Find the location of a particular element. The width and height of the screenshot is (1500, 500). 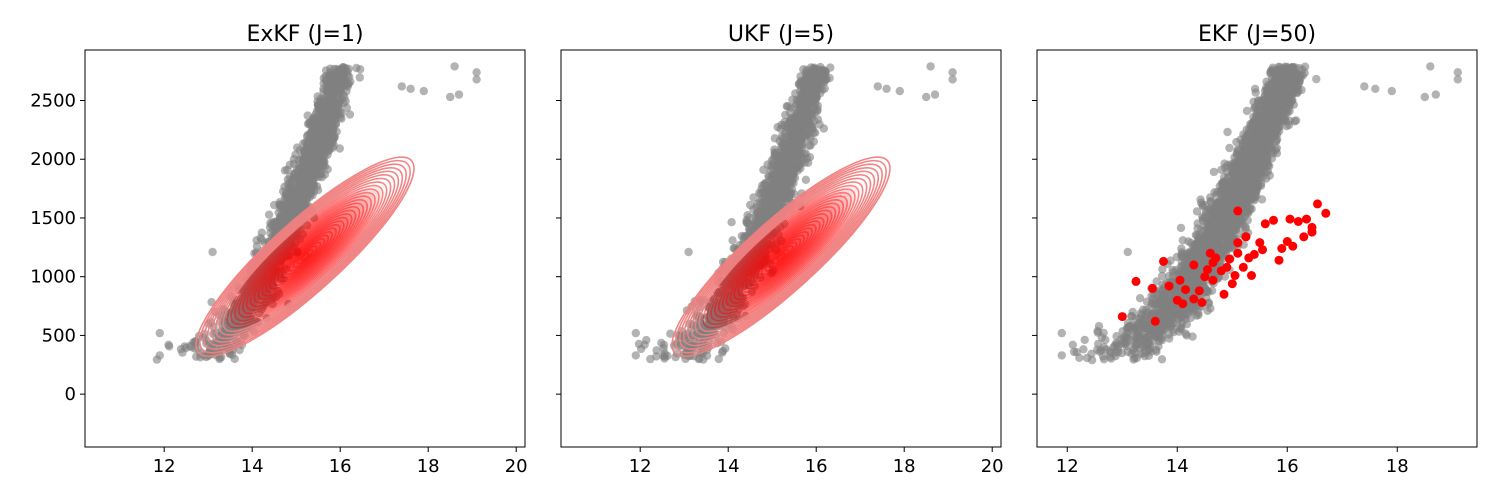

x-tick-label: 20 is located at coordinates (992, 466).